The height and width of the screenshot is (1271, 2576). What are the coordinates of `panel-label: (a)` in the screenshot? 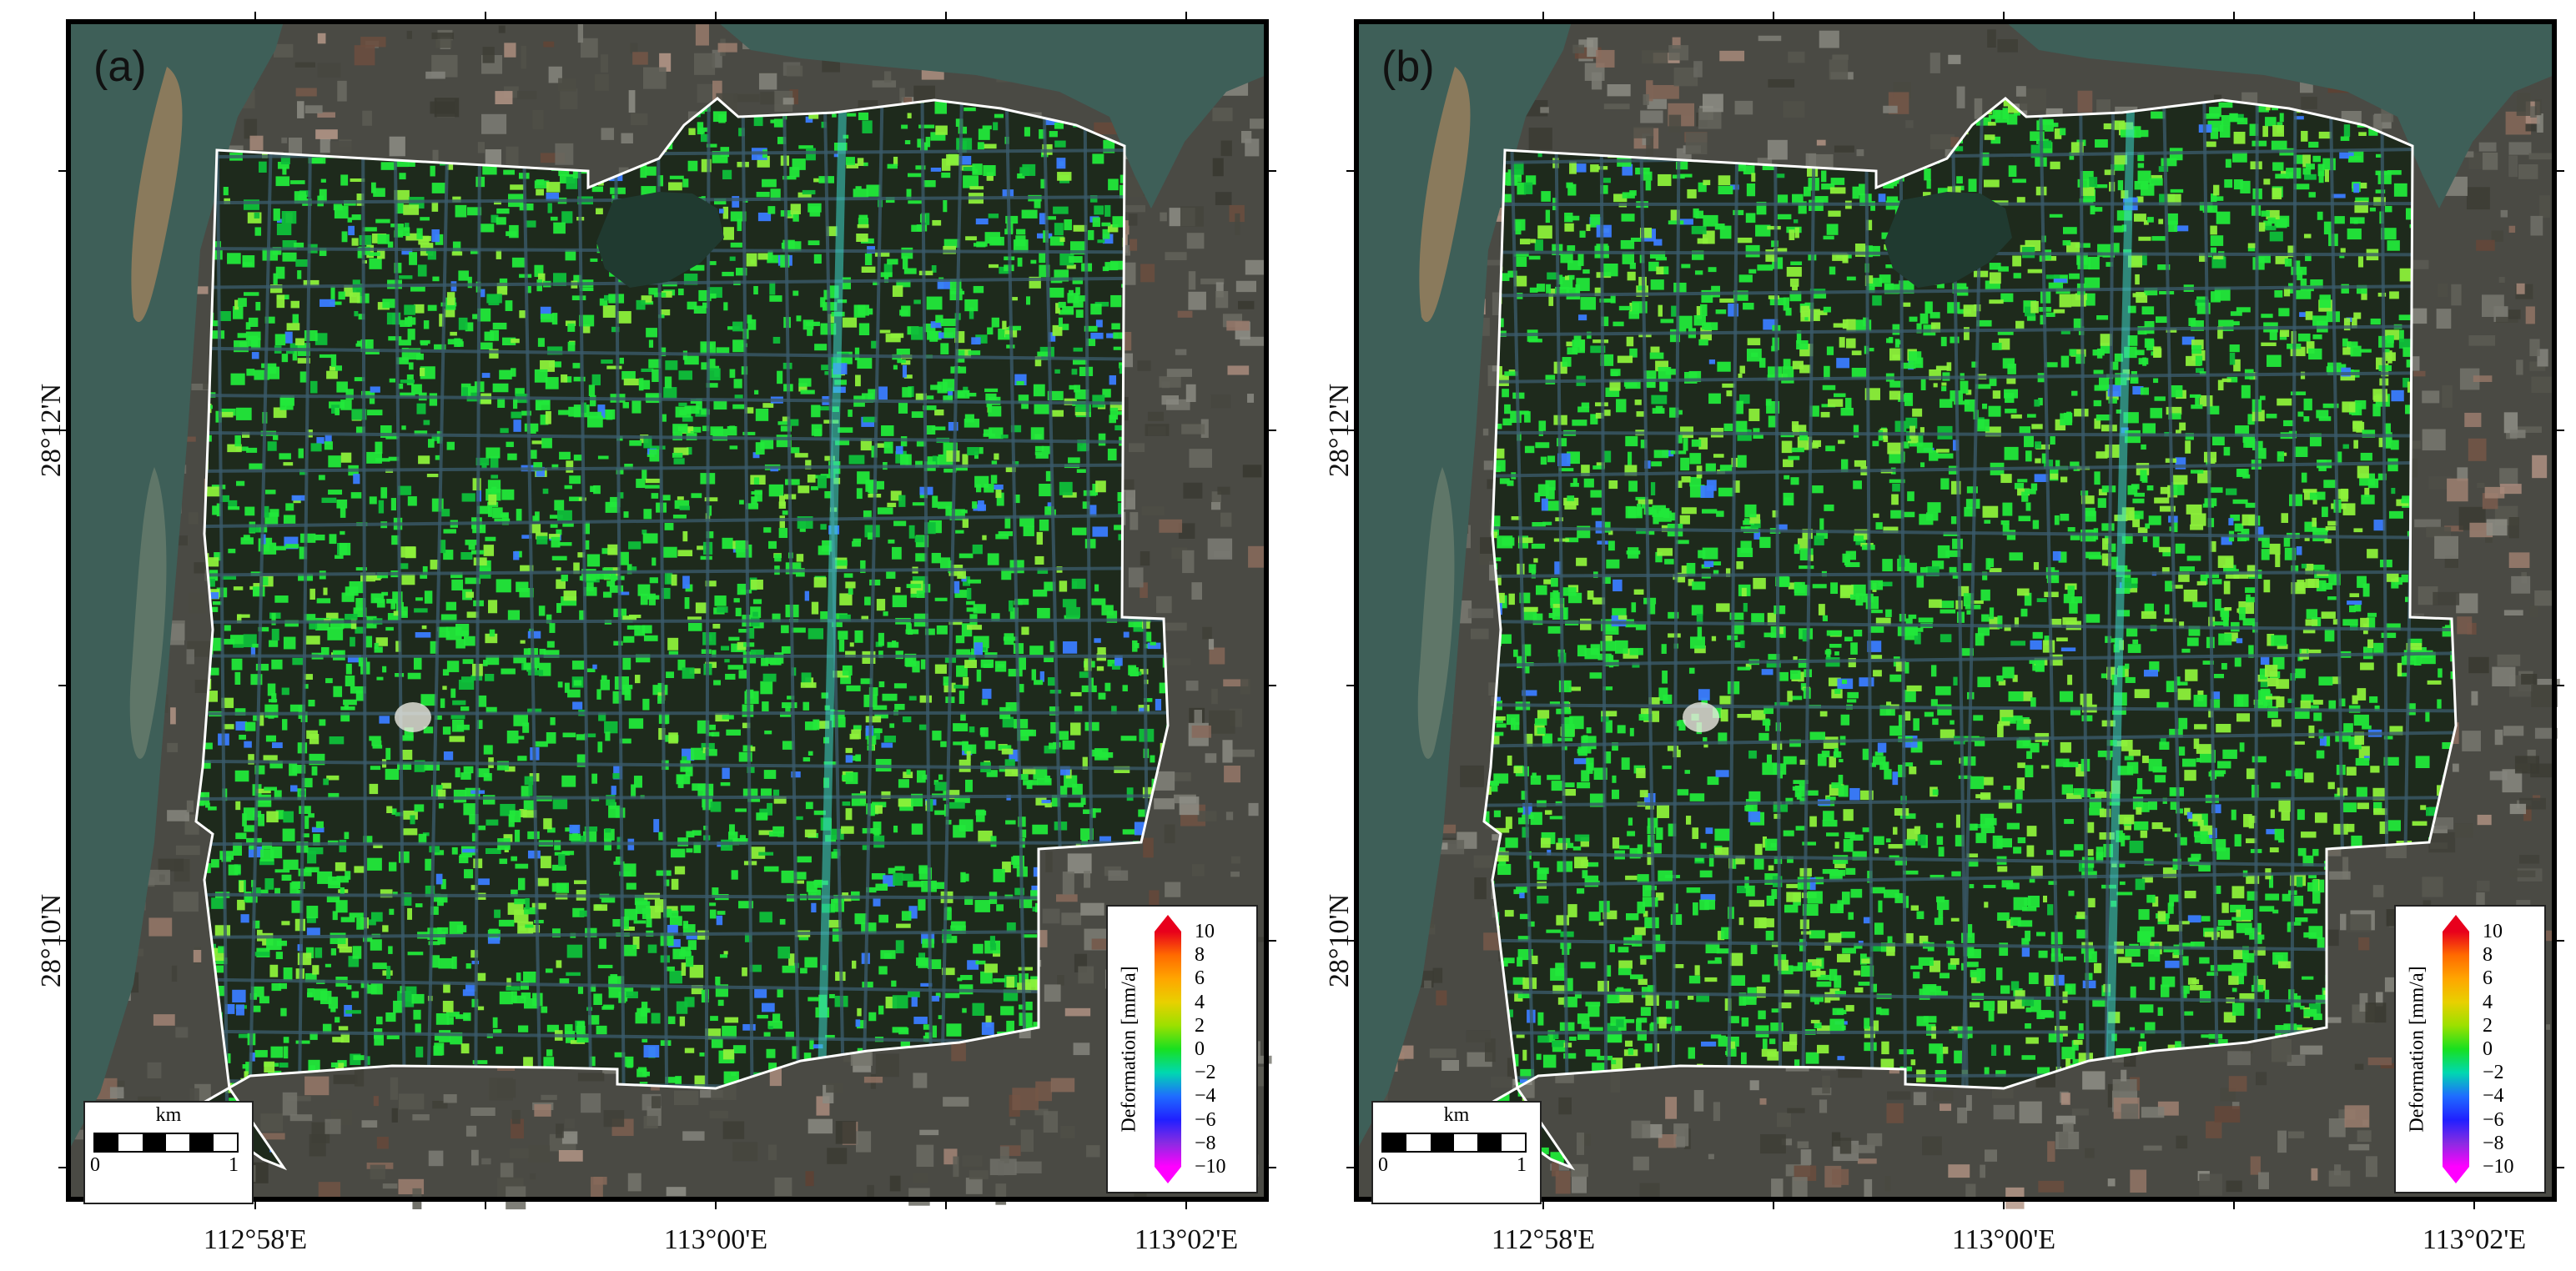 It's located at (120, 67).